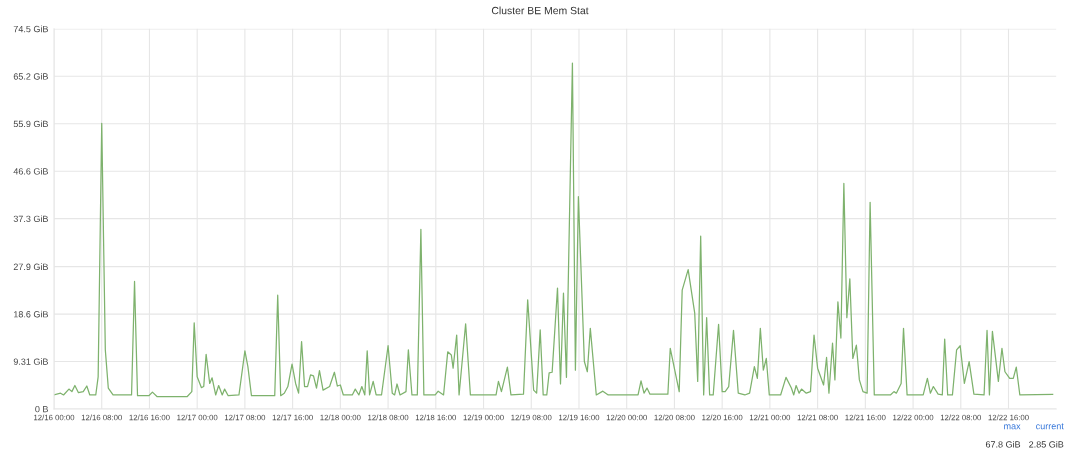 The image size is (1080, 458). What do you see at coordinates (30, 361) in the screenshot?
I see `y-tick-label: 9.31 GiB` at bounding box center [30, 361].